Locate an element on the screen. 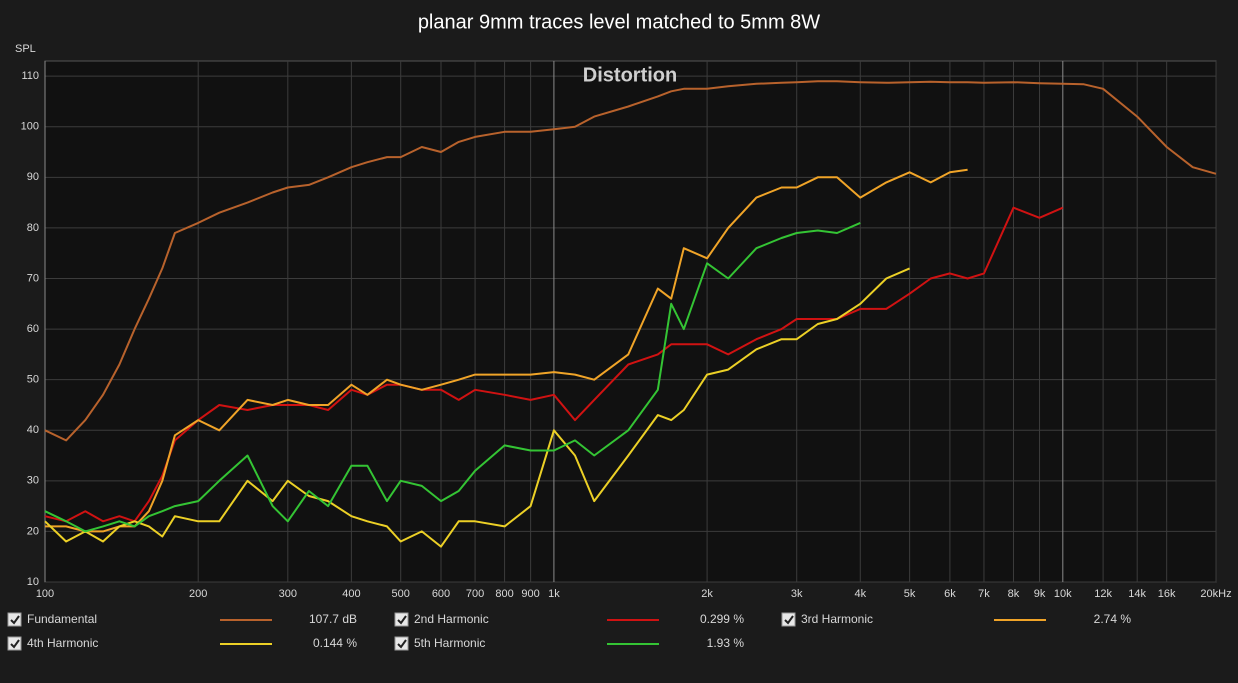 This screenshot has width=1238, height=683. x-tick-label: 800 is located at coordinates (504, 594).